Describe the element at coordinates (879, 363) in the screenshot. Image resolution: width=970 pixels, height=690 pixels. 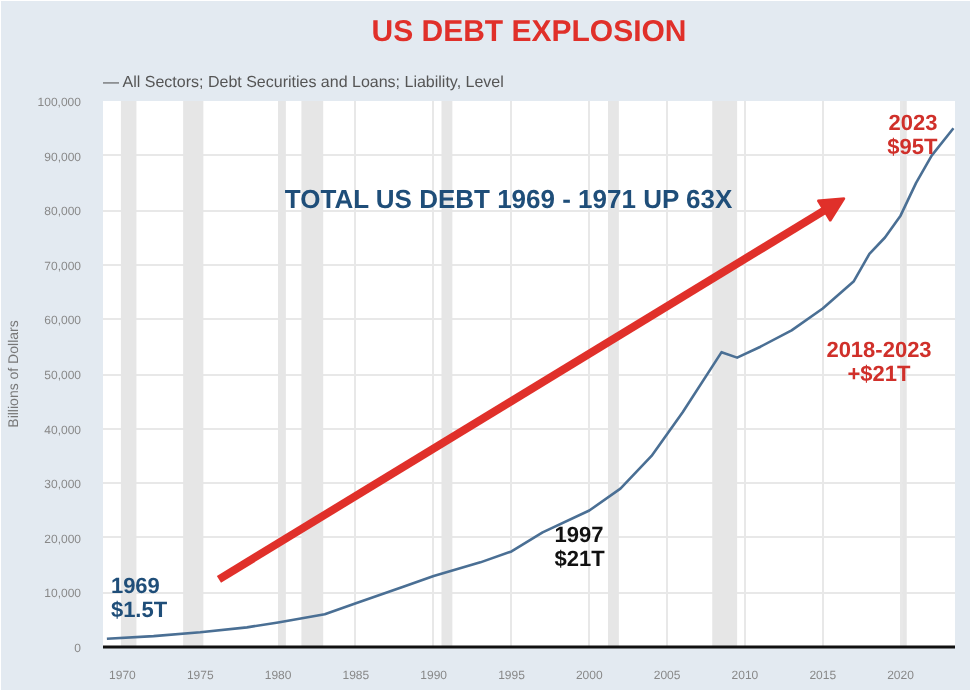
I see `annotation: 2018-2023 +$21T` at that location.